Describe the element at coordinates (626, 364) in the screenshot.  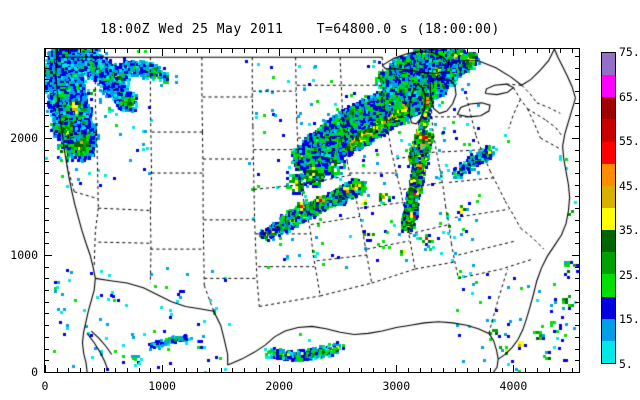
I see `colorbar-tick-label: 5.` at that location.